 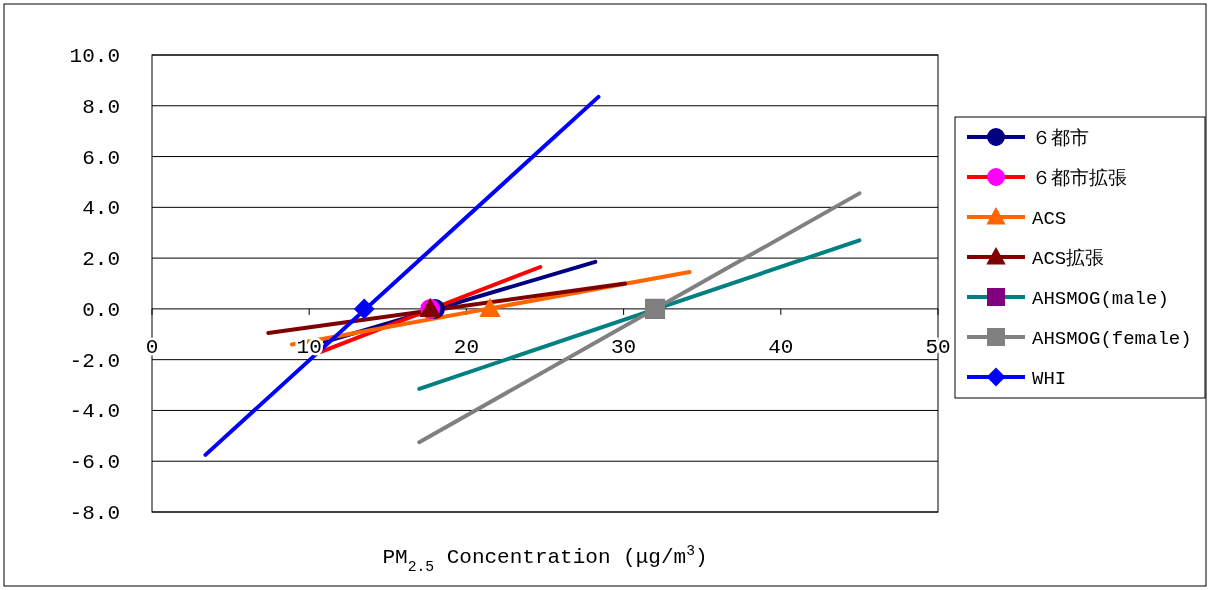 I want to click on legend-label: ６都市, so click(x=1060, y=138).